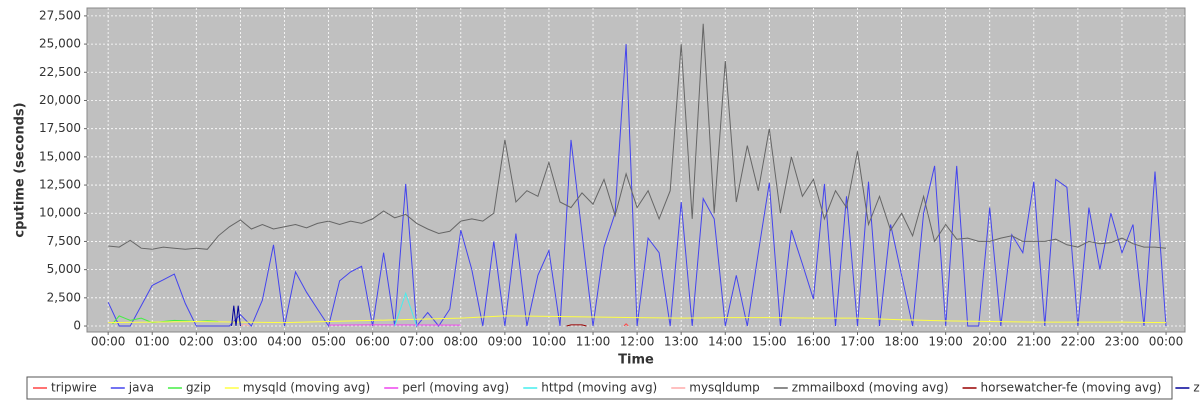 The width and height of the screenshot is (1200, 400). I want to click on y-tick-label: 0, so click(77, 326).